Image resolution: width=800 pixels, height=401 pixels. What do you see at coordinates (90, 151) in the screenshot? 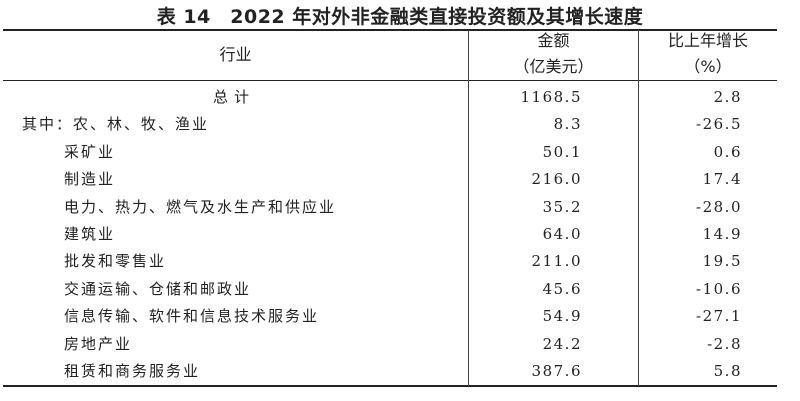
I see `industry-cell: 采矿业` at bounding box center [90, 151].